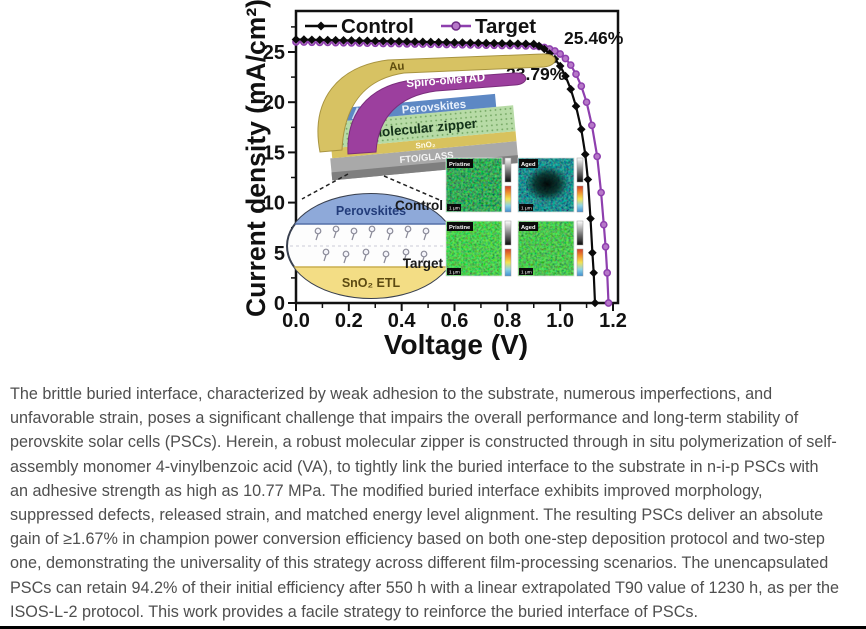  I want to click on y-tick-label: 0, so click(279, 304).